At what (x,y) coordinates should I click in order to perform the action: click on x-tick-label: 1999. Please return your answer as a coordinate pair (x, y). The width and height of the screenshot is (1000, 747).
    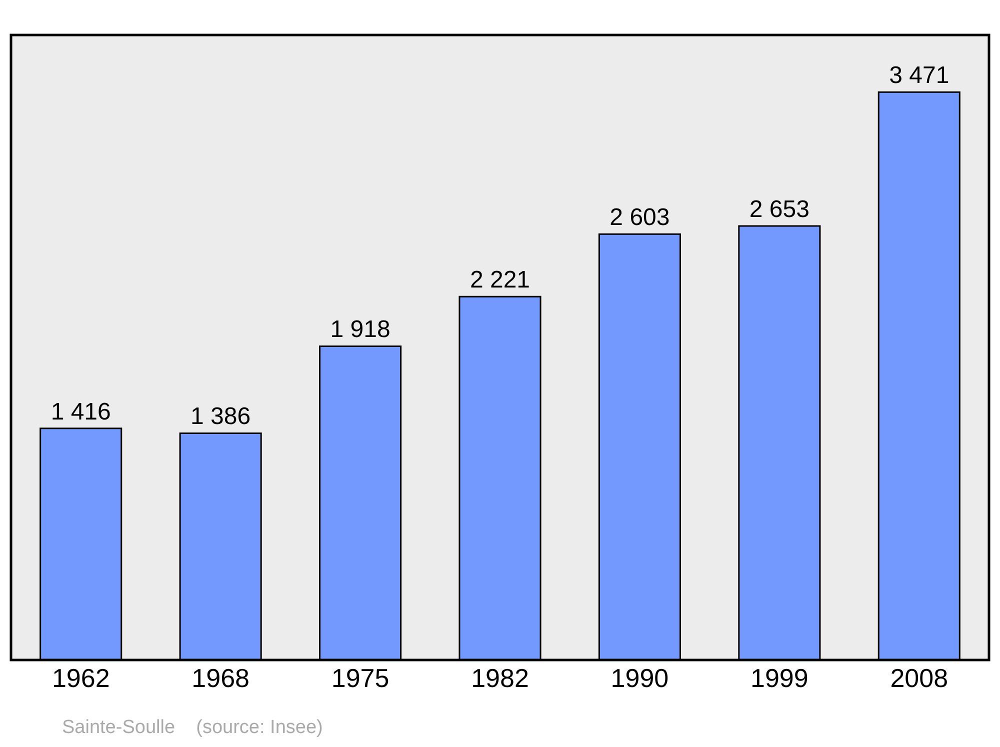
    Looking at the image, I should click on (779, 678).